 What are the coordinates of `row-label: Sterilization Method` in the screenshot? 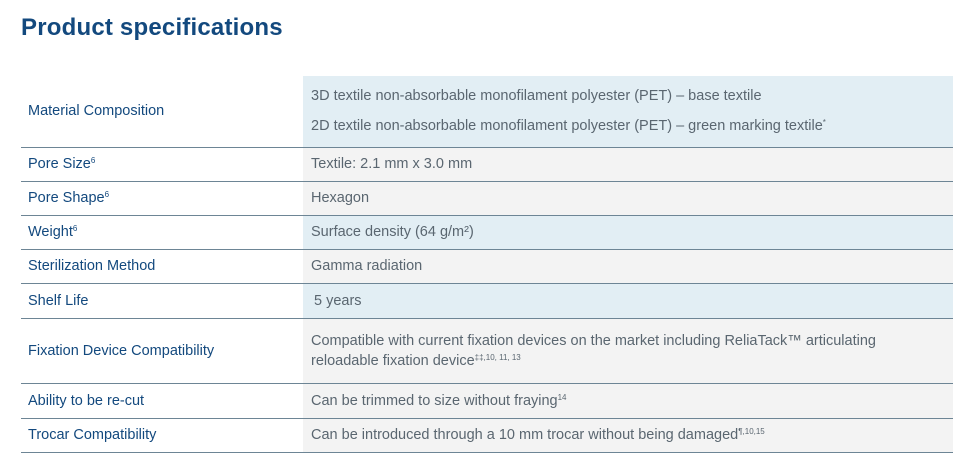 It's located at (162, 266).